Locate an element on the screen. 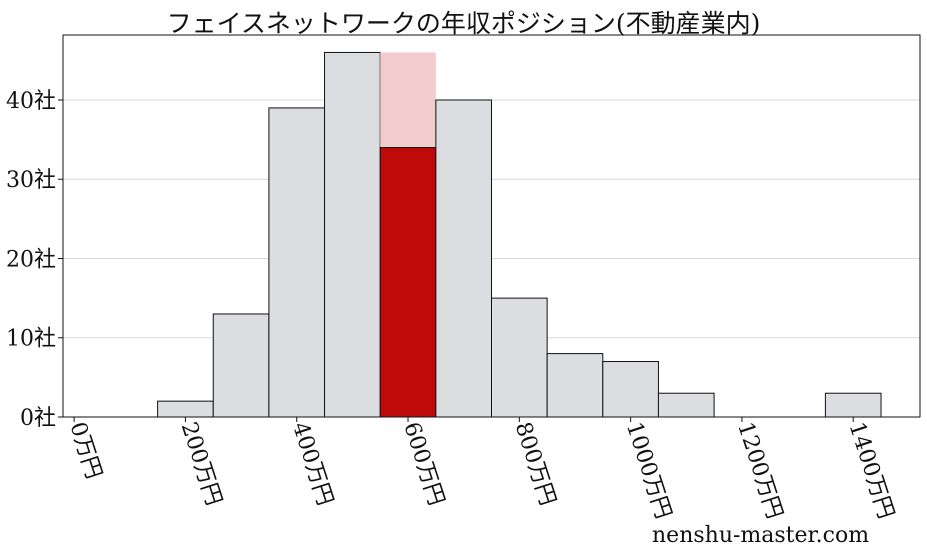  x-tick-label-7: 1400万円 is located at coordinates (871, 470).